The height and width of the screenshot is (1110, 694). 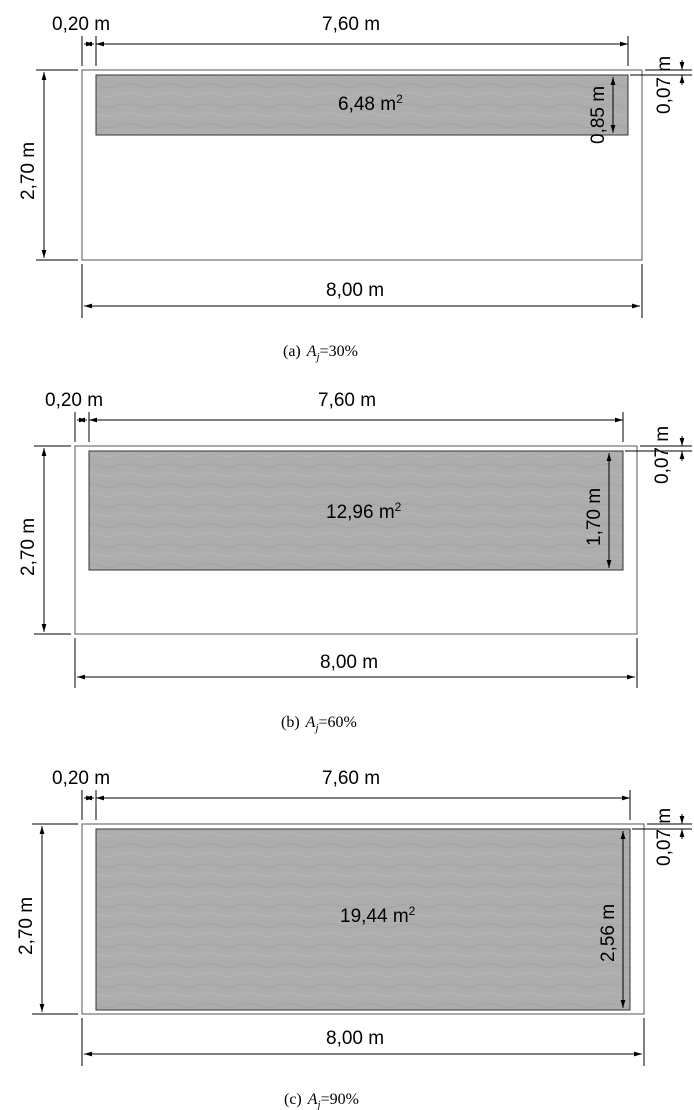 What do you see at coordinates (378, 915) in the screenshot?
I see `window-area-label: 19,44 m2` at bounding box center [378, 915].